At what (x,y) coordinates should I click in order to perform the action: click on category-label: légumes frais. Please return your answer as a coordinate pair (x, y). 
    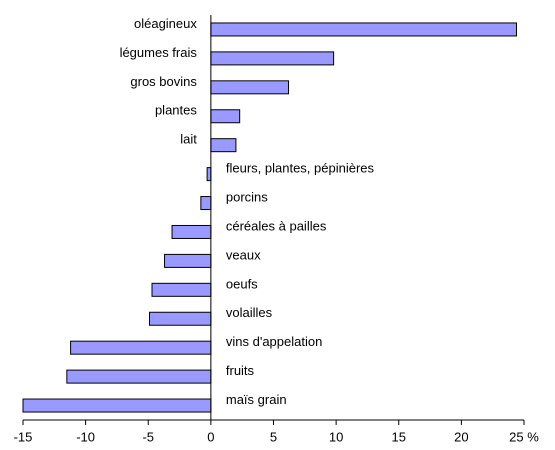
    Looking at the image, I should click on (159, 52).